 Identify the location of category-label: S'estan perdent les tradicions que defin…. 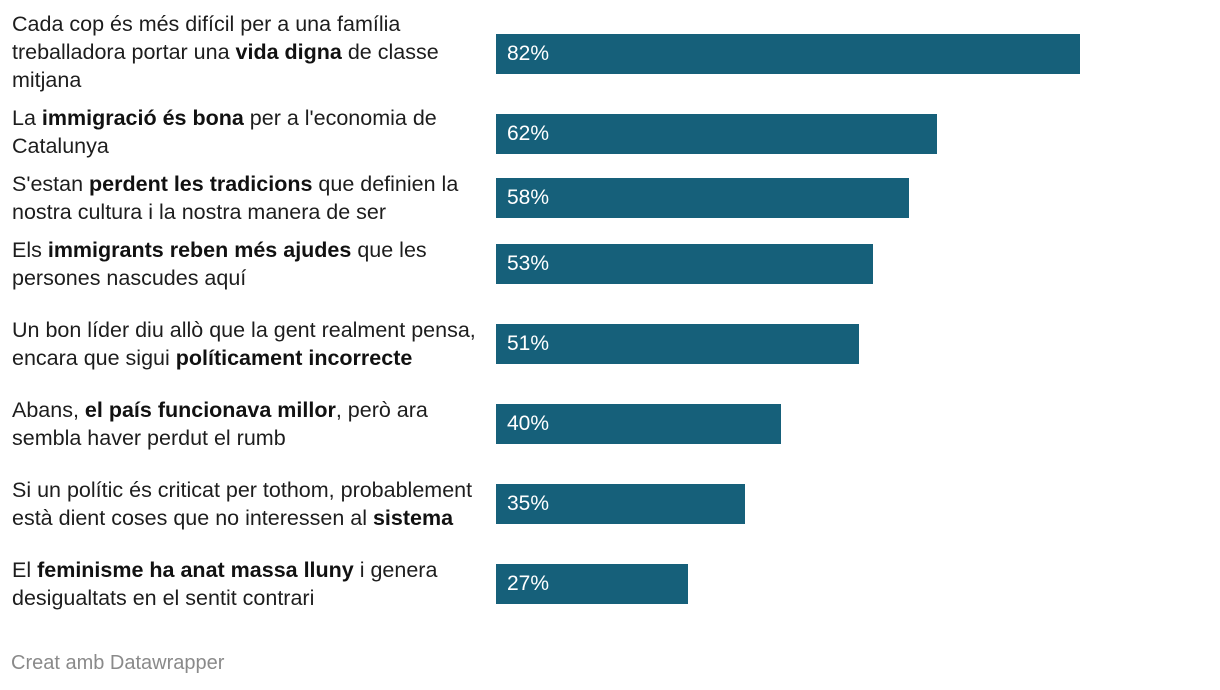
(247, 198).